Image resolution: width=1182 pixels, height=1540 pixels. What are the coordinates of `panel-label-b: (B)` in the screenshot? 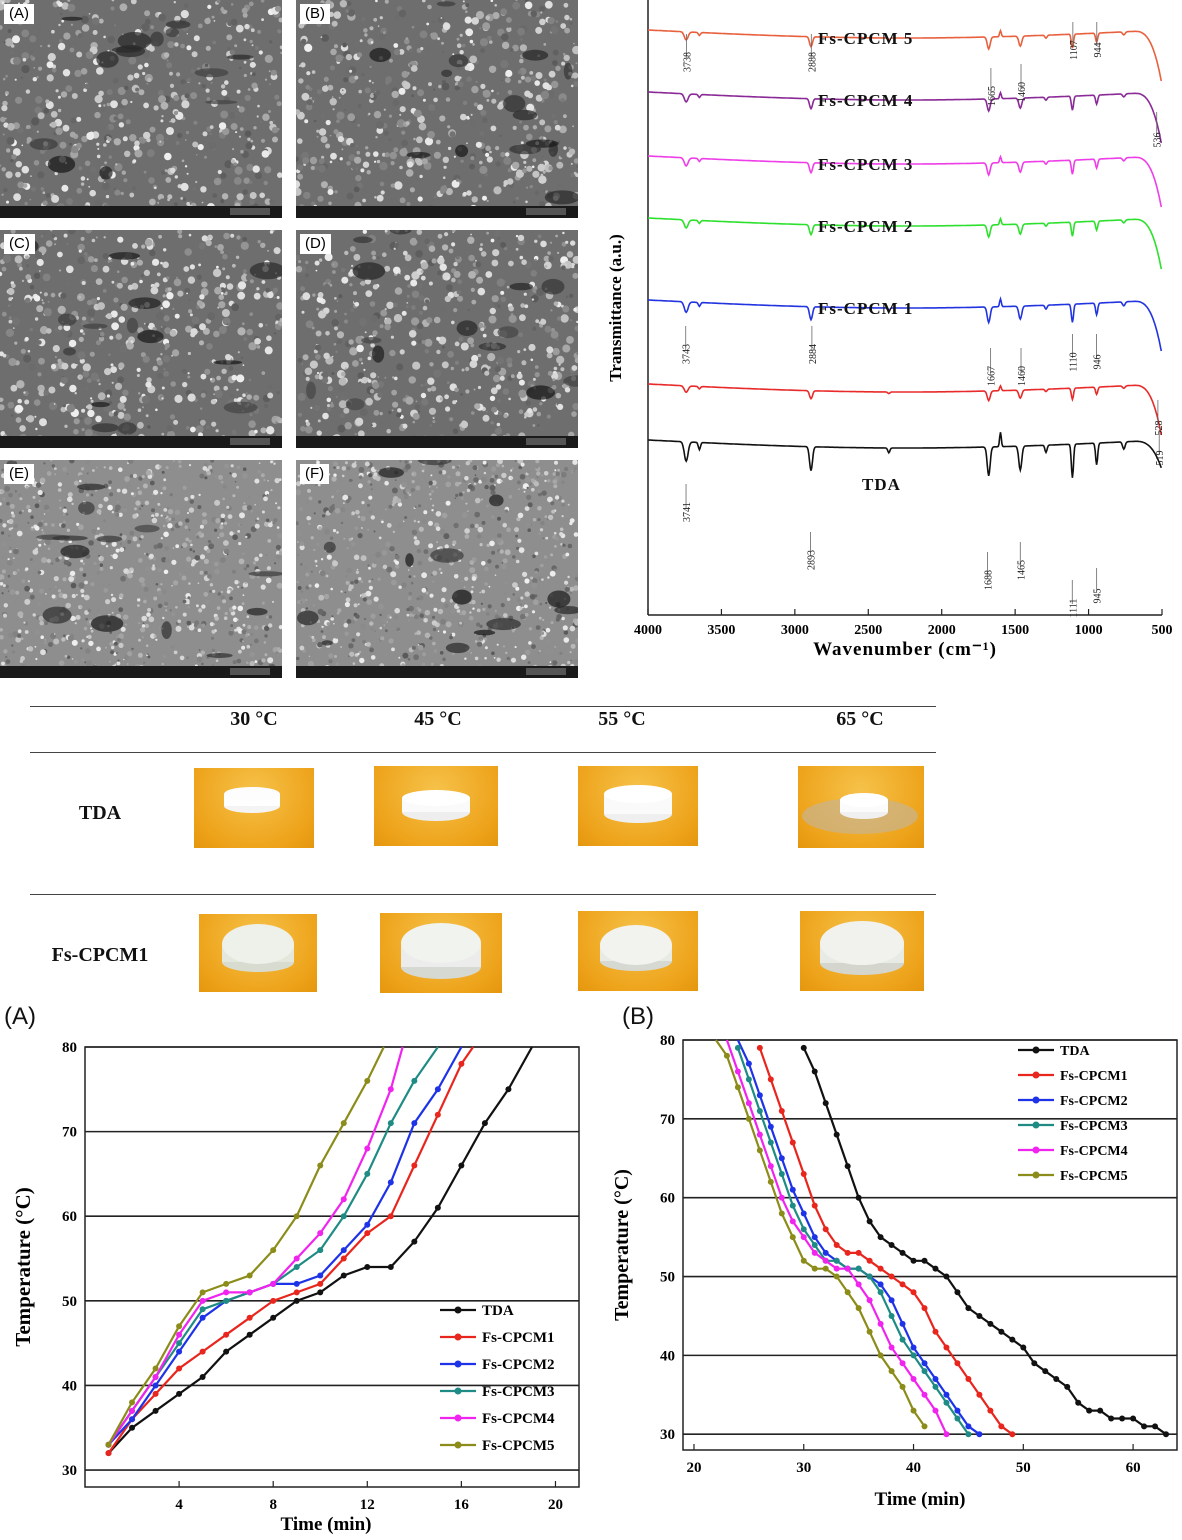 It's located at (638, 1016).